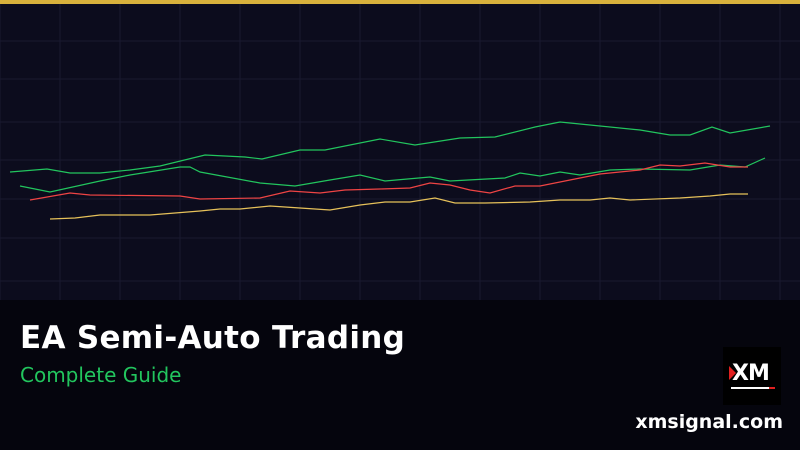  What do you see at coordinates (213, 338) in the screenshot?
I see `page-title: EA Semi-Auto Trading` at bounding box center [213, 338].